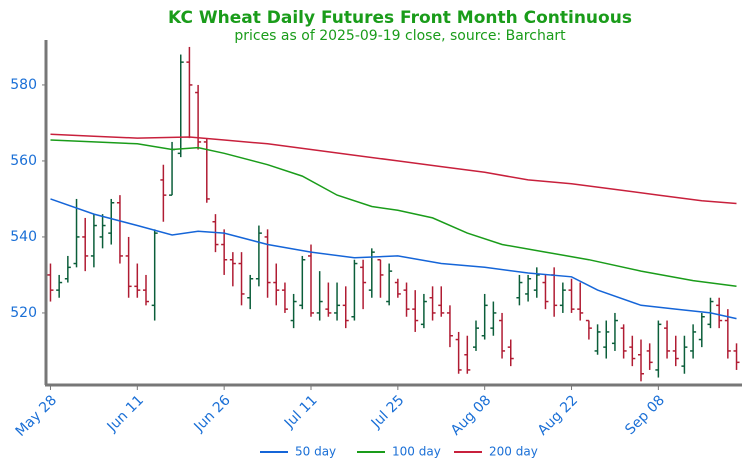  What do you see at coordinates (37, 416) in the screenshot?
I see `x-tick-label: May 28` at bounding box center [37, 416].